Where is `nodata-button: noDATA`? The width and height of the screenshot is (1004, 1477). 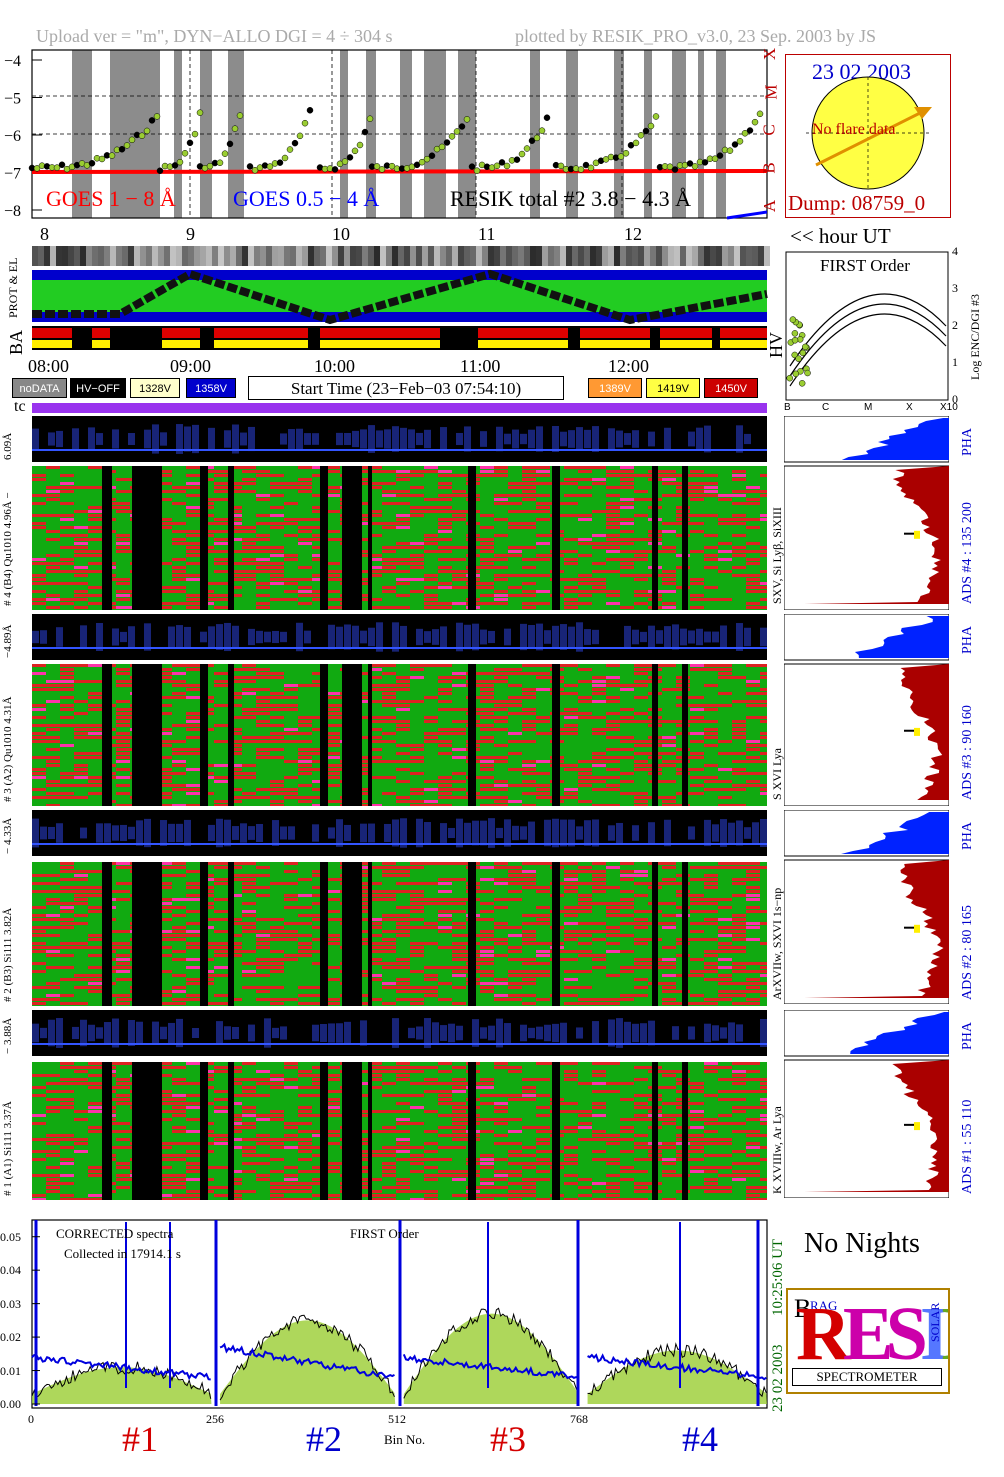 nodata-button: noDATA is located at coordinates (39, 388).